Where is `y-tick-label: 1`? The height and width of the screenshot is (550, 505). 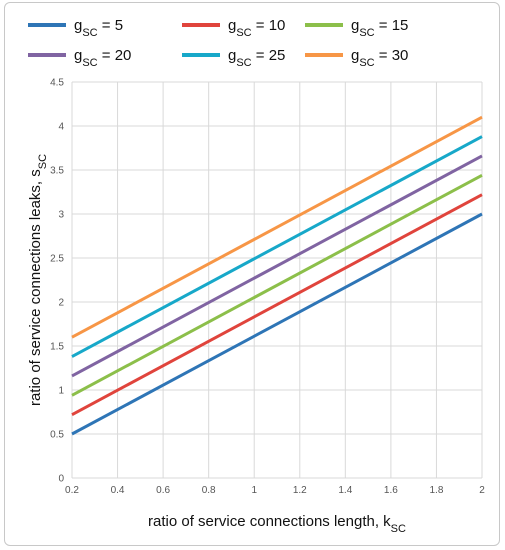 y-tick-label: 1 is located at coordinates (61, 391).